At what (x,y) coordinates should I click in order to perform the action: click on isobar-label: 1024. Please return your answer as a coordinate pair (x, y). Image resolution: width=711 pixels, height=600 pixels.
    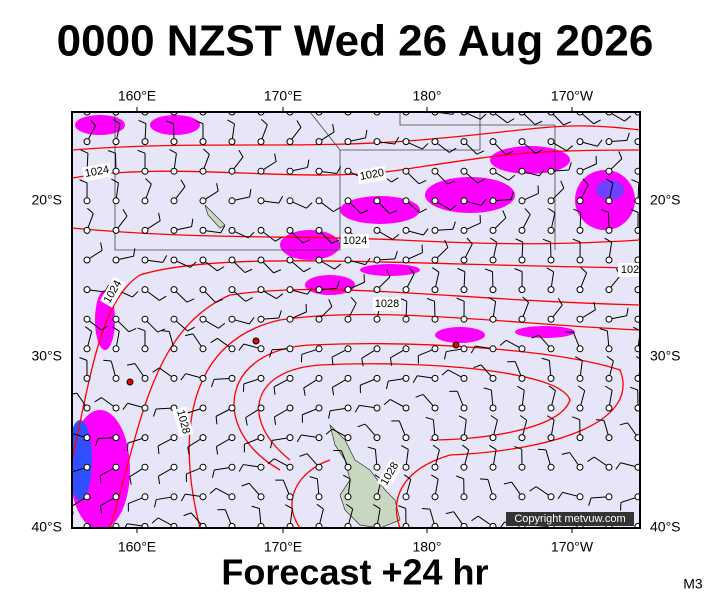
    Looking at the image, I should click on (97, 172).